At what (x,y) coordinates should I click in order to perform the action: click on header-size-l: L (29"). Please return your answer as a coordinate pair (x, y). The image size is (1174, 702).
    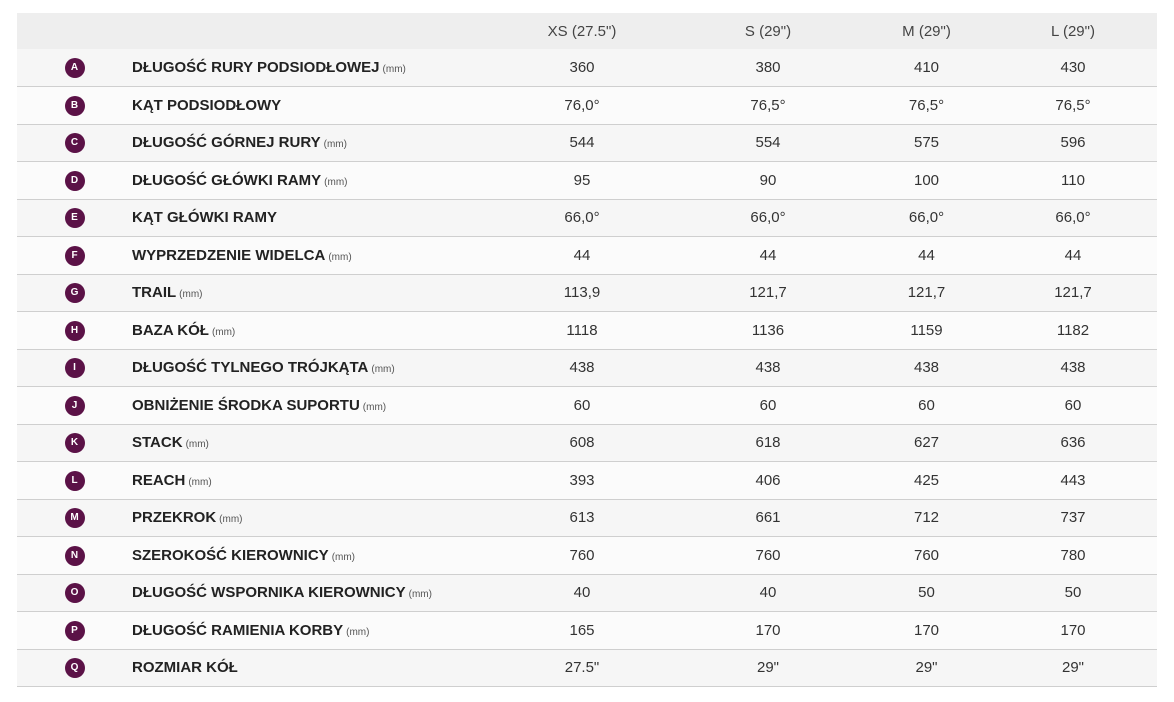
    Looking at the image, I should click on (1073, 31).